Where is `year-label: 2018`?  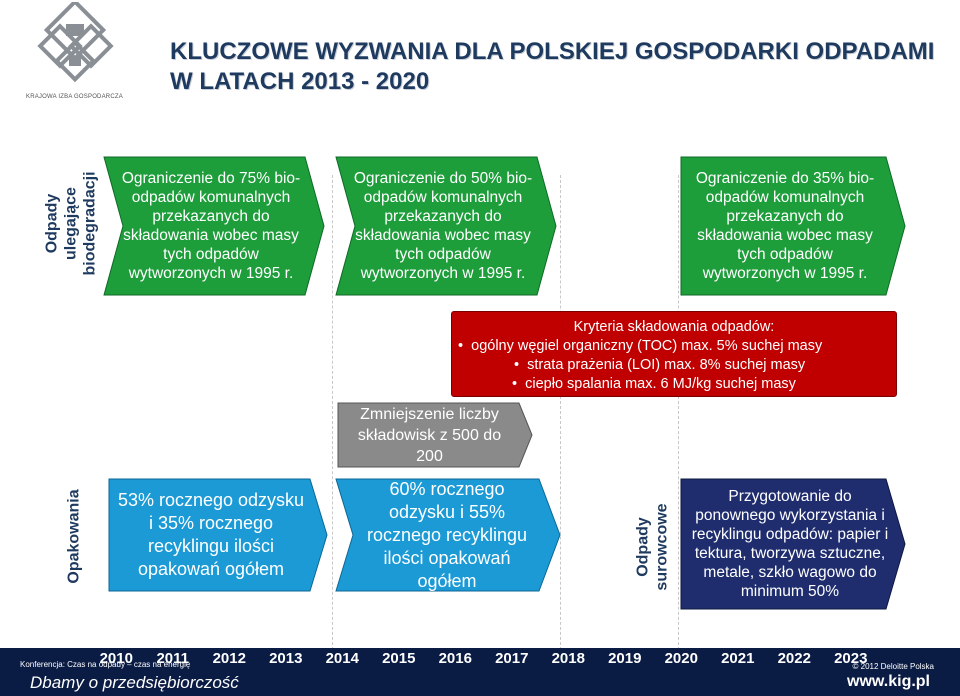 year-label: 2018 is located at coordinates (568, 658).